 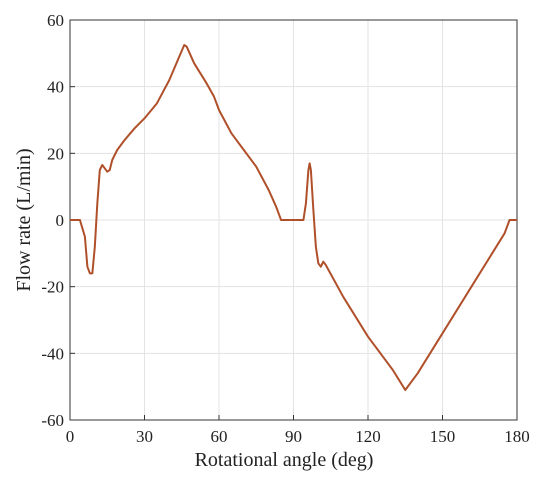 I want to click on y-tick-label: 0, so click(x=60, y=220).